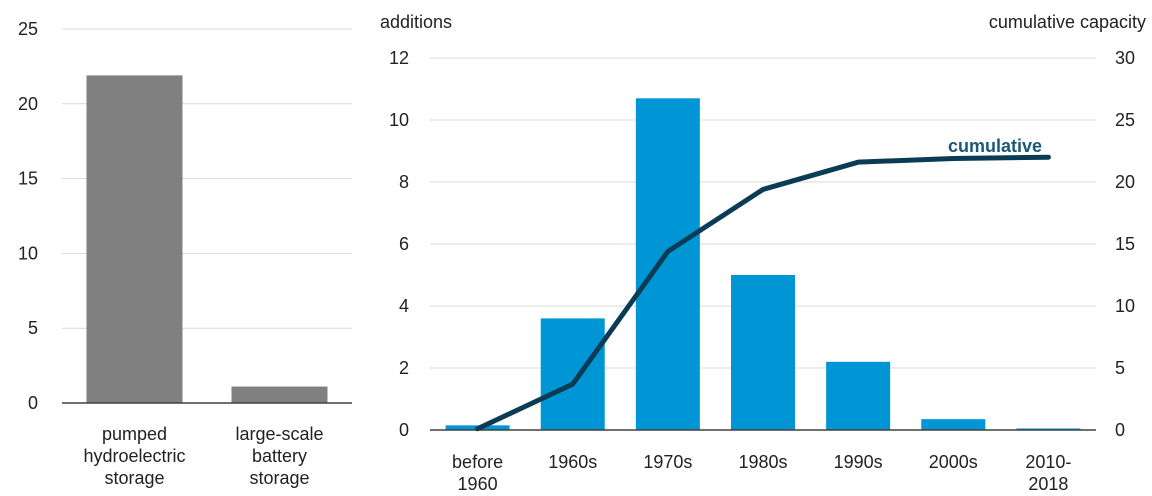  What do you see at coordinates (953, 462) in the screenshot?
I see `right-chart-category-label: 2000s` at bounding box center [953, 462].